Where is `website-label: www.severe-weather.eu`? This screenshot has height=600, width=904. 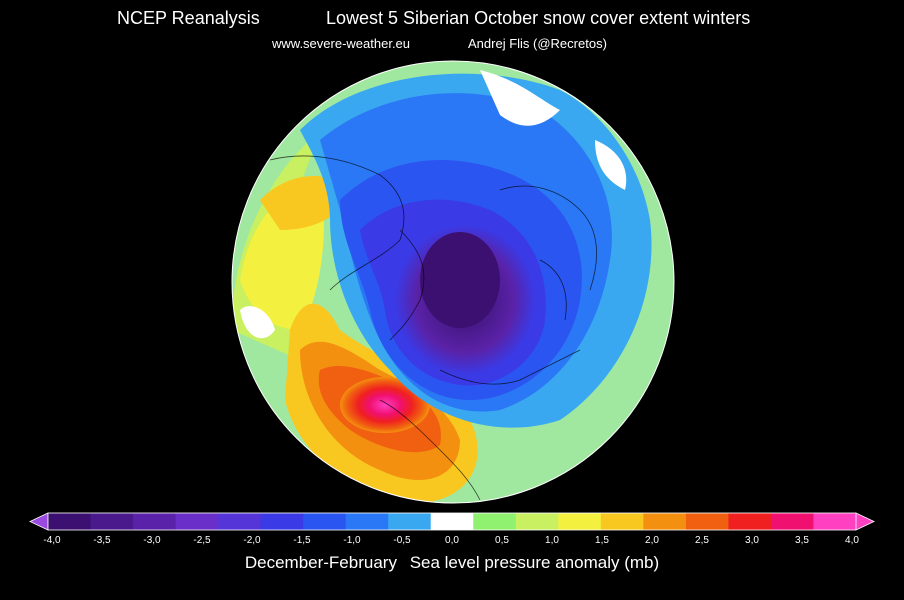 website-label: www.severe-weather.eu is located at coordinates (341, 43).